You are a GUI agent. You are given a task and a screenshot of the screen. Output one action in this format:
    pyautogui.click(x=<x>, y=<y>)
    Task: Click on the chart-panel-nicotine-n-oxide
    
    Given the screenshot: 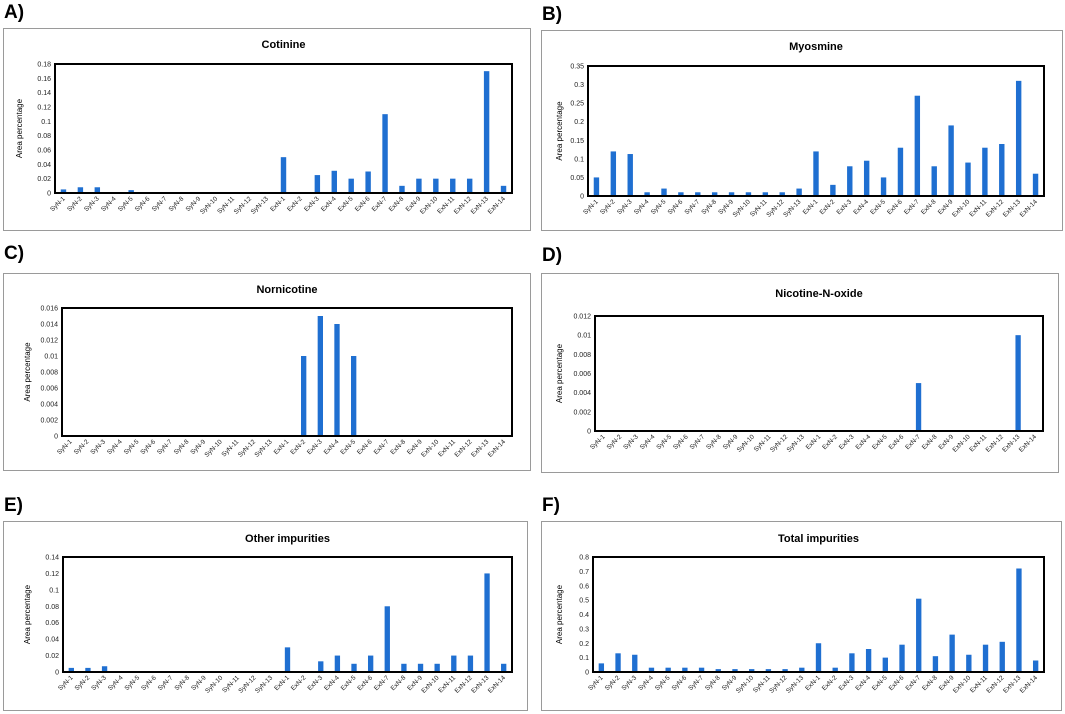 What is the action you would take?
    pyautogui.click(x=800, y=373)
    